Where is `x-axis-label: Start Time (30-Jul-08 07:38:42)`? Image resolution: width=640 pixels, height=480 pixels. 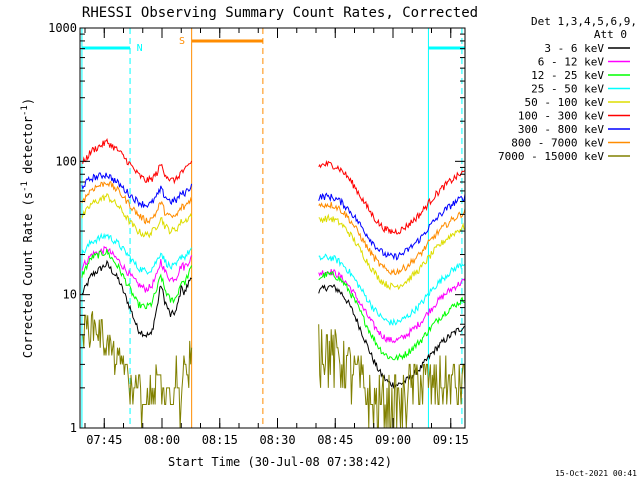 x-axis-label: Start Time (30-Jul-08 07:38:42) is located at coordinates (280, 462).